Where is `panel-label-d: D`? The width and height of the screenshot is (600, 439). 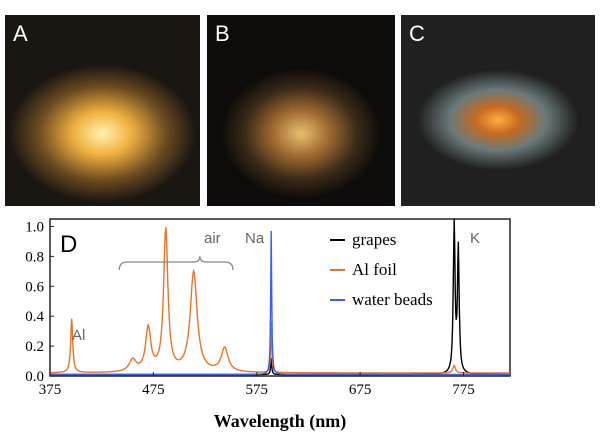 panel-label-d: D is located at coordinates (68, 244).